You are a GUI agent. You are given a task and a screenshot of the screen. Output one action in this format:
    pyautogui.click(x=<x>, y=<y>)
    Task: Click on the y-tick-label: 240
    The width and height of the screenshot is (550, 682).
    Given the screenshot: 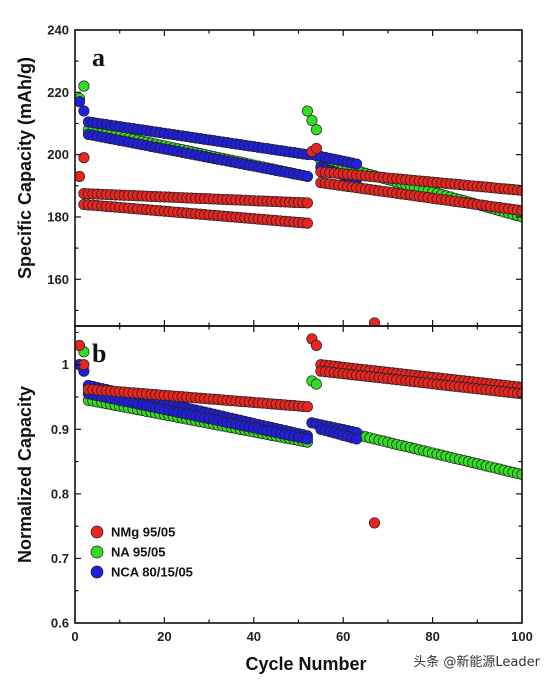 What is the action you would take?
    pyautogui.click(x=58, y=30)
    